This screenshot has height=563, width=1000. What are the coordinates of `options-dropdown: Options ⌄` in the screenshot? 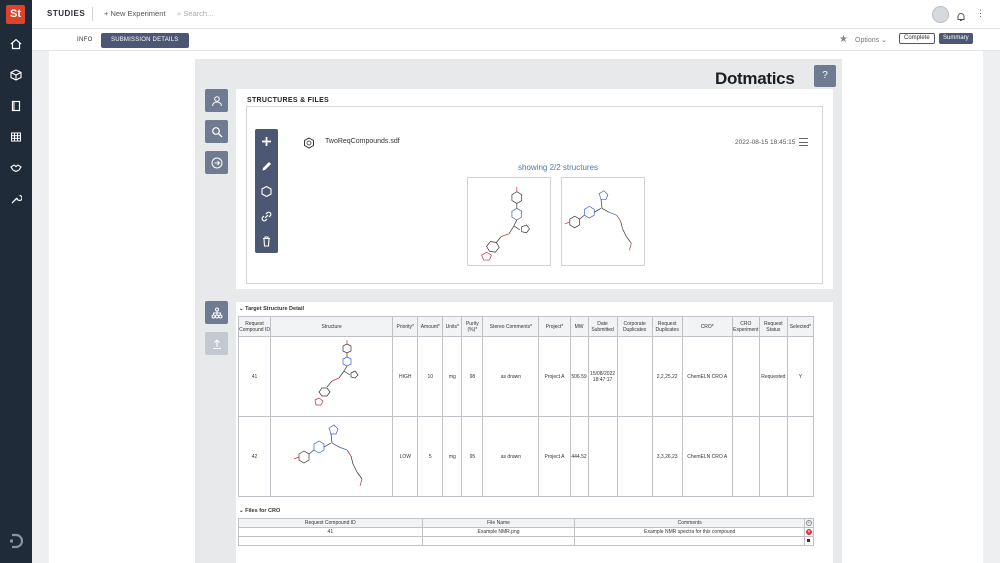 It's located at (871, 40).